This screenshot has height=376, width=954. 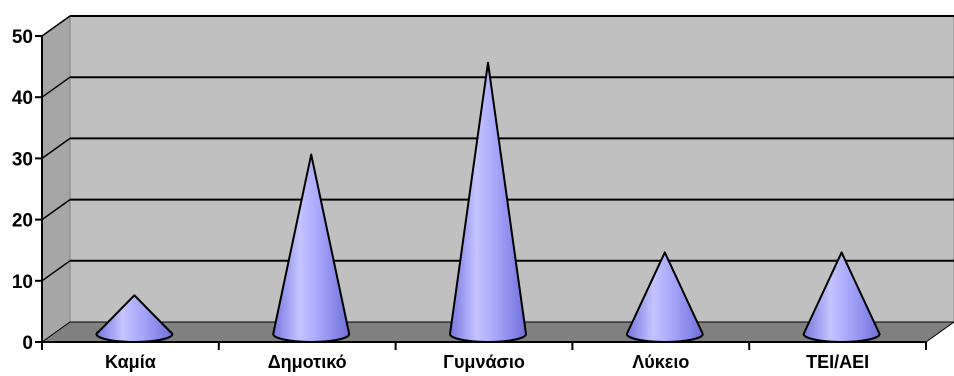 I want to click on x-category-label: Γυμνάσιο, so click(x=484, y=362).